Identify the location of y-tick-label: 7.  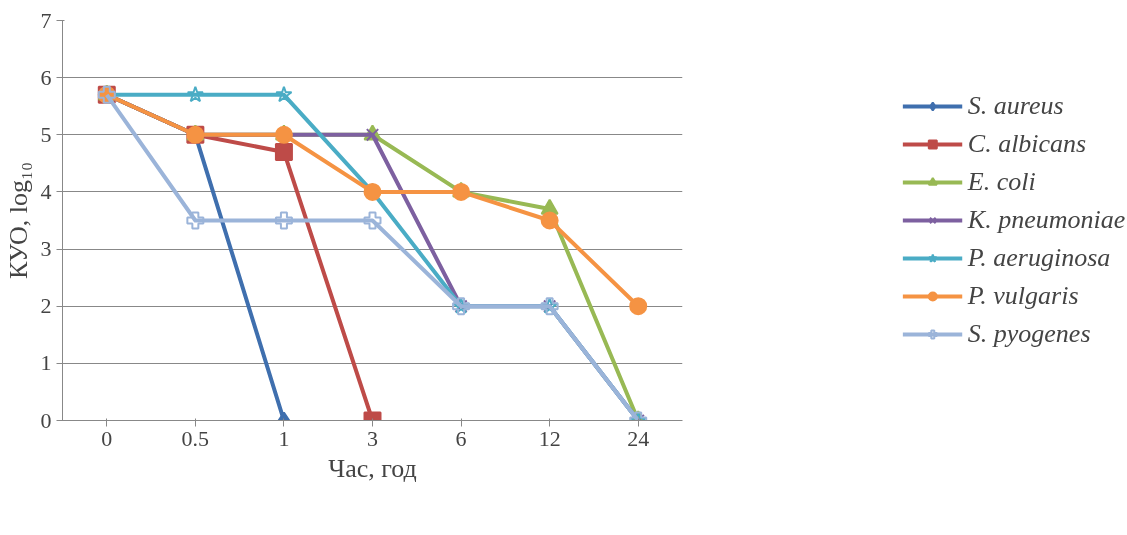
(46, 20).